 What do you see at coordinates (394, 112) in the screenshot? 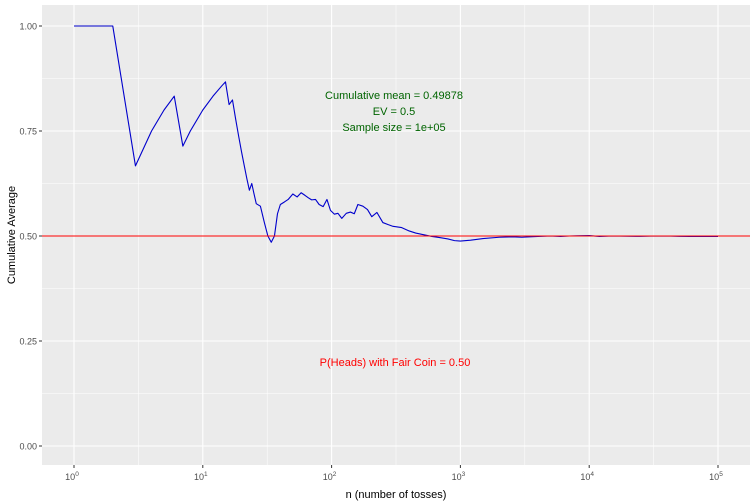
I see `annotation-ev: EV = 0.5` at bounding box center [394, 112].